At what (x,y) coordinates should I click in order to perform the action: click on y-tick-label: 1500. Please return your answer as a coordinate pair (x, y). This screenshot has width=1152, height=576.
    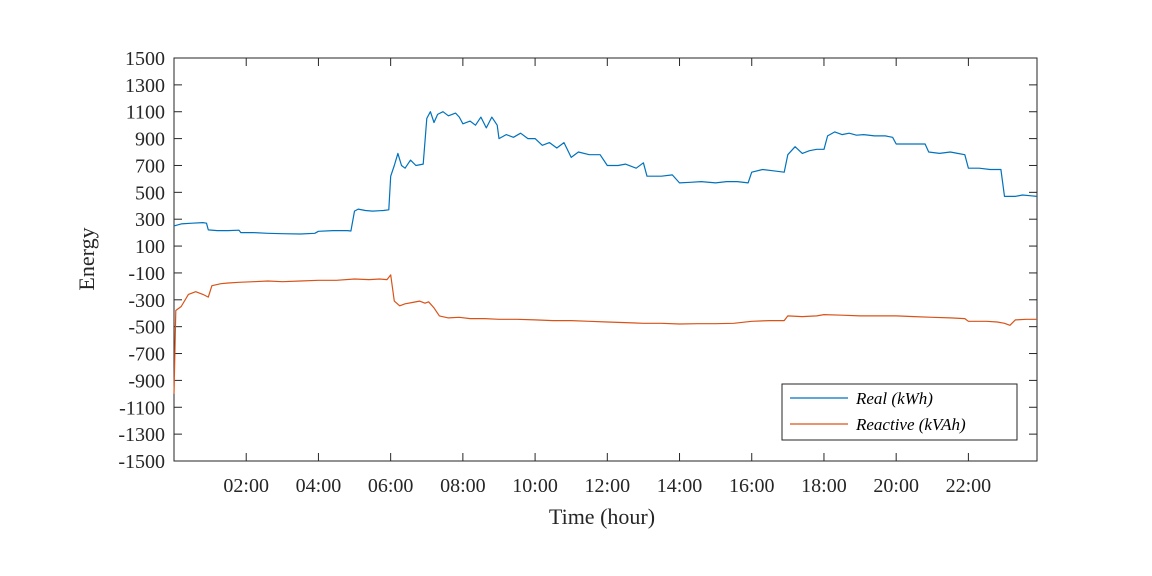
    Looking at the image, I should click on (145, 59).